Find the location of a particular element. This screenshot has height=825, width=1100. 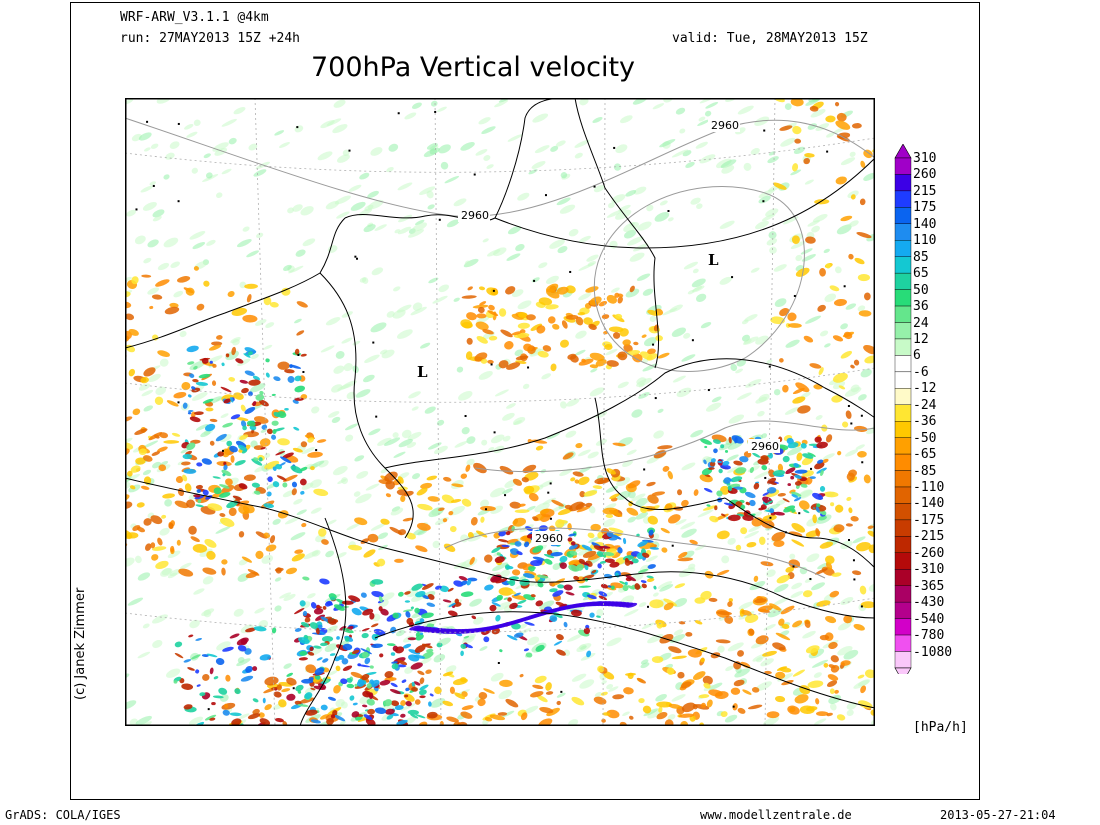

colorbar-tick-label: -175 is located at coordinates (929, 520).